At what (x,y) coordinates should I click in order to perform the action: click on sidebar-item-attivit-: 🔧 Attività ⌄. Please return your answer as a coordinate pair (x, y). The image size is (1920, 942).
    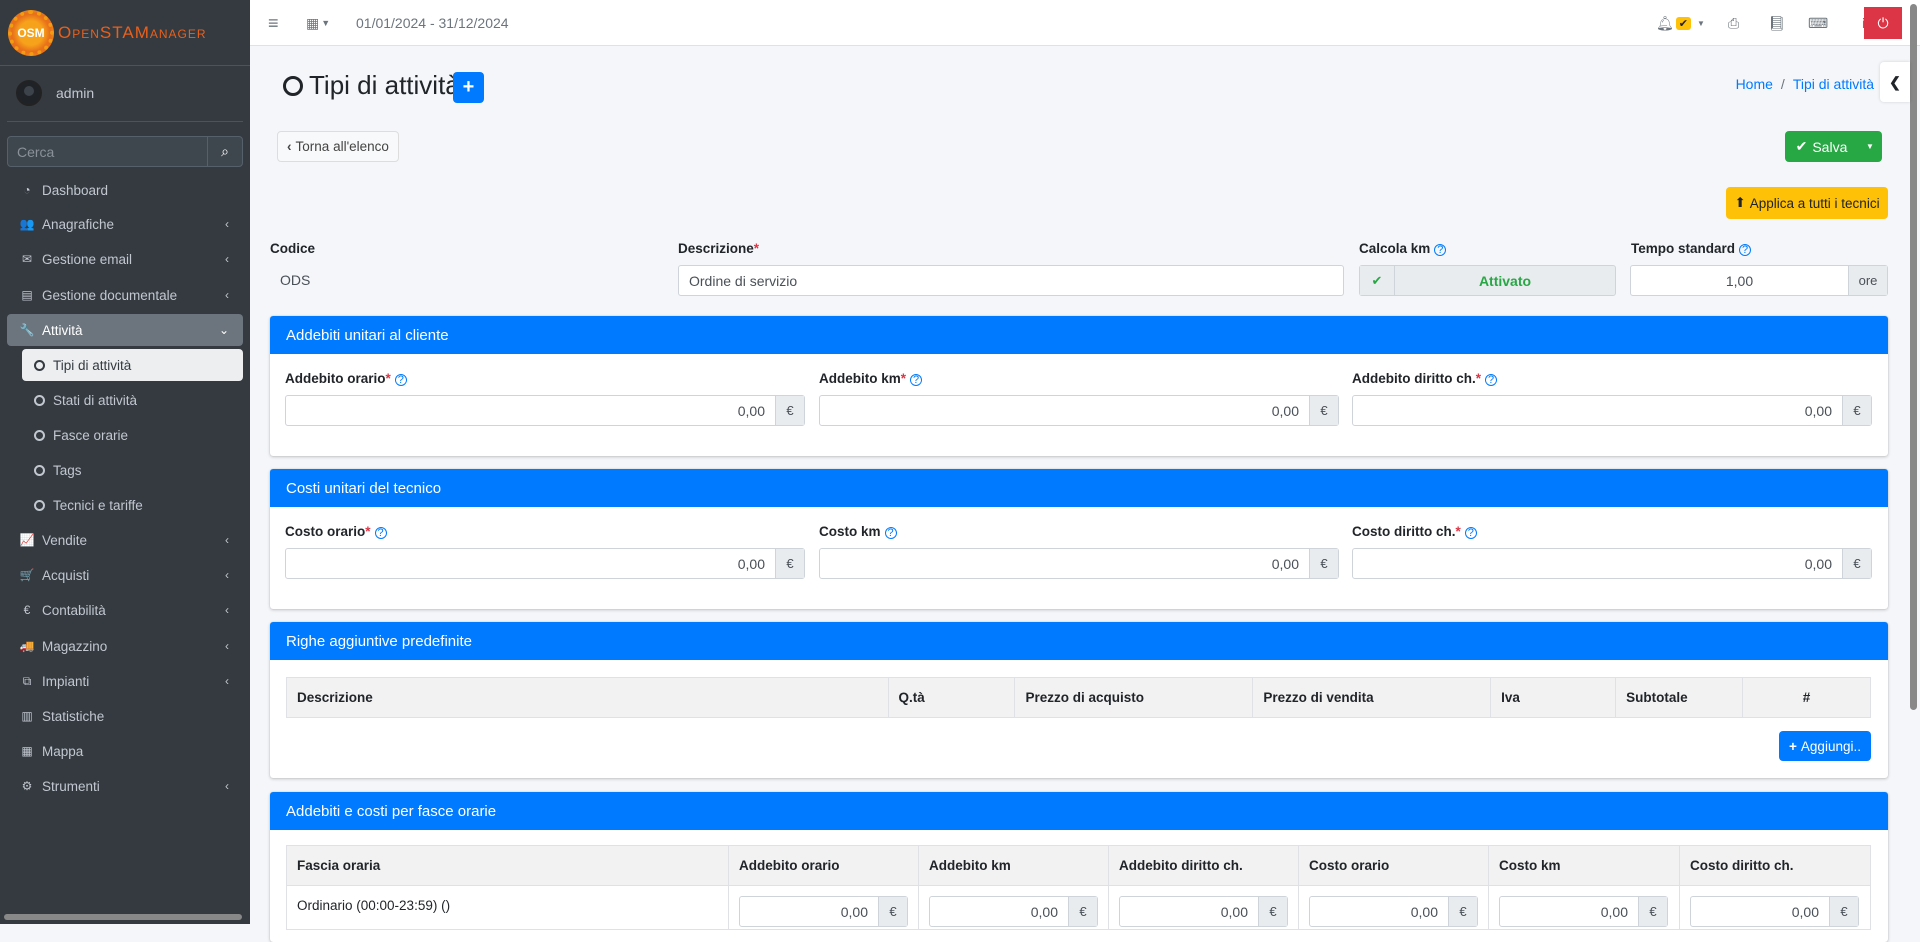
    Looking at the image, I should click on (125, 330).